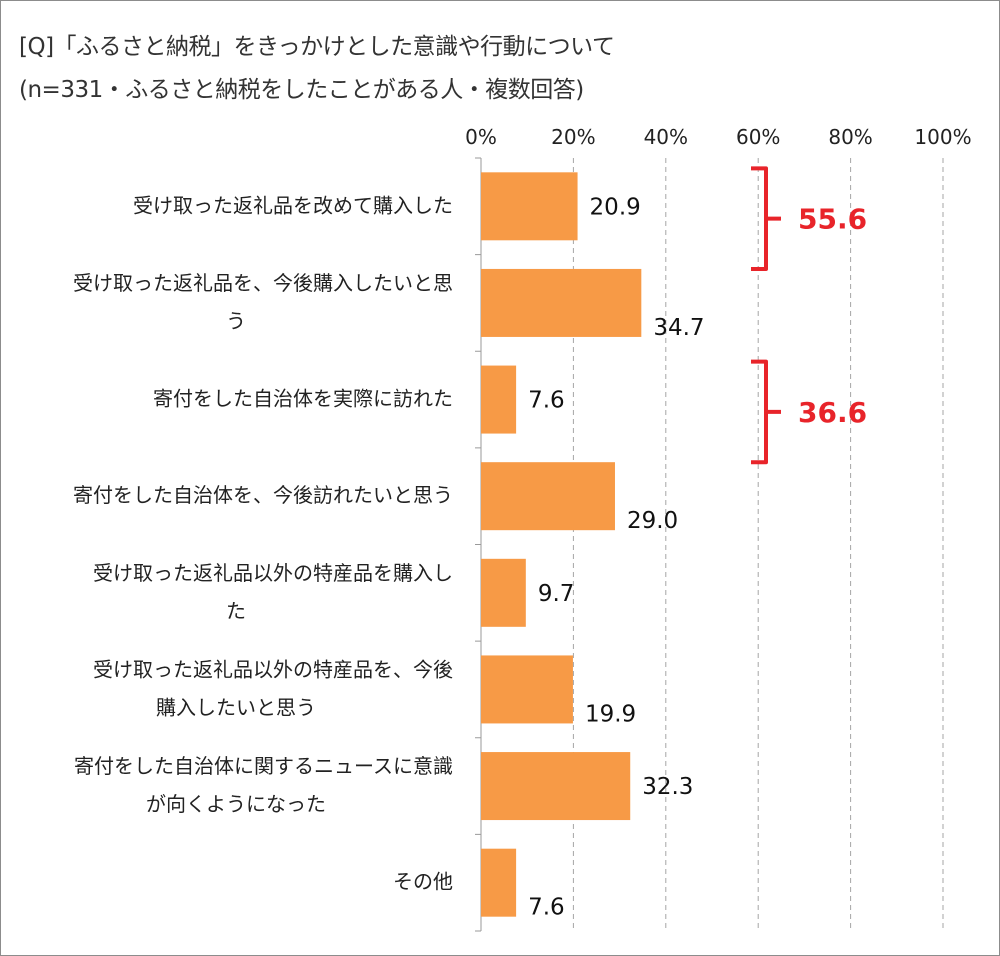 The image size is (1000, 956). Describe the element at coordinates (610, 714) in the screenshot. I see `data-label: 19.9` at that location.